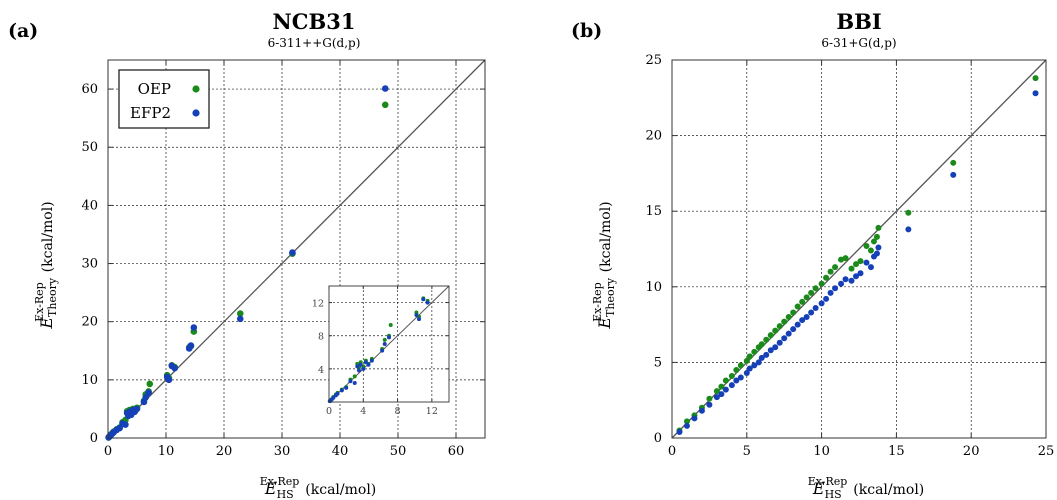  I want to click on x-tick-label: 20, so click(224, 451).